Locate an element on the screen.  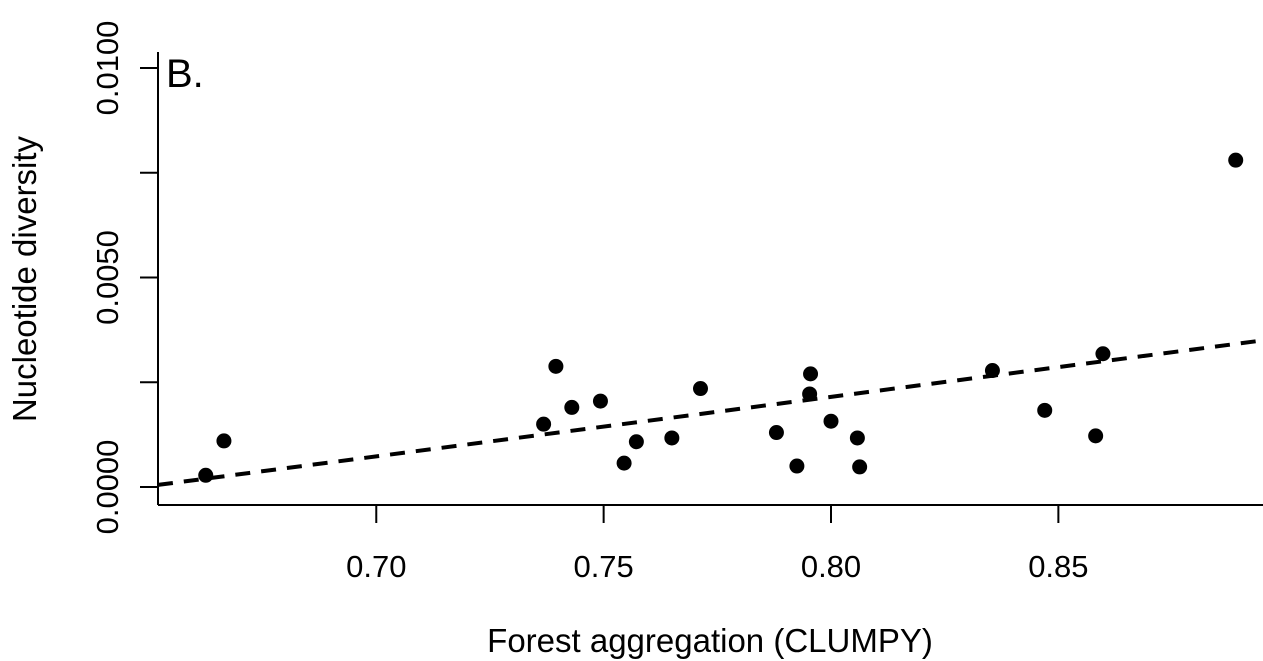
y-tick-label: 0.0100 is located at coordinates (107, 68).